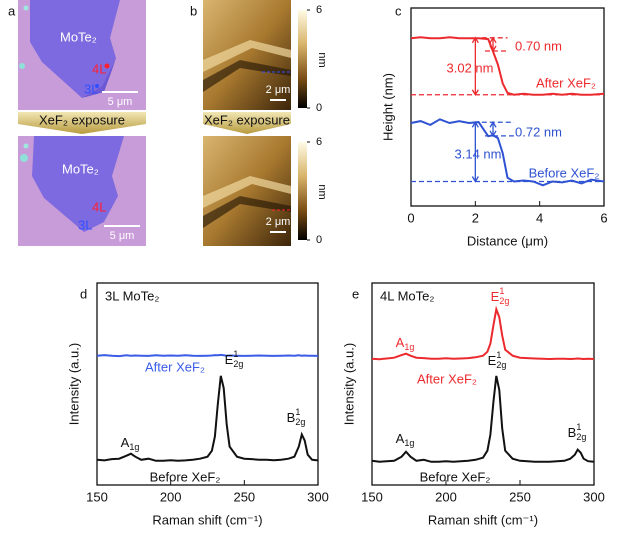 The height and width of the screenshot is (535, 638). I want to click on annotation: 0.70 nm, so click(538, 45).